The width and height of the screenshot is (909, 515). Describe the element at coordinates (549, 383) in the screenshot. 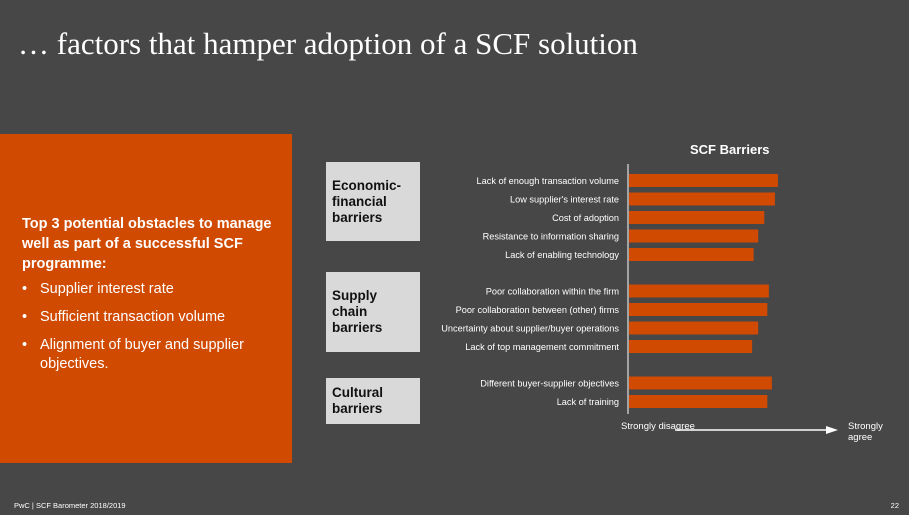

I see `category-label: Different buyer-supplier objectives` at that location.